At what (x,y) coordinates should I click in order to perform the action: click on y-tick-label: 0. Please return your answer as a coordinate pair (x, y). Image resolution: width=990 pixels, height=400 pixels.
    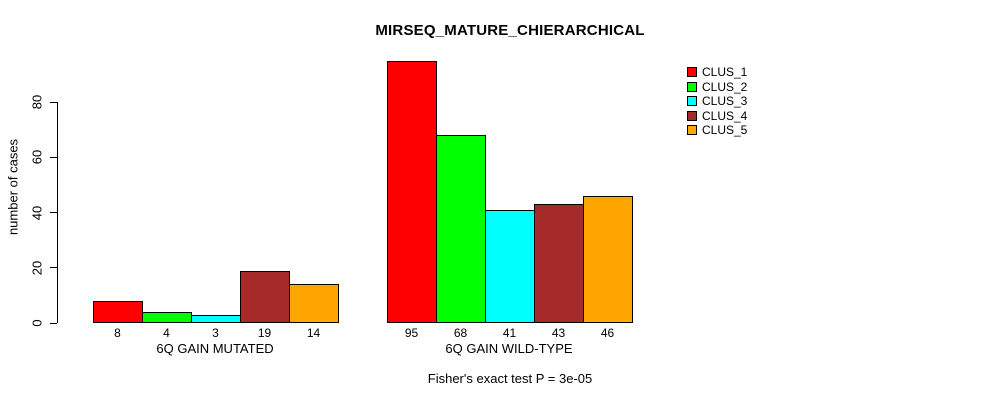
    Looking at the image, I should click on (37, 323).